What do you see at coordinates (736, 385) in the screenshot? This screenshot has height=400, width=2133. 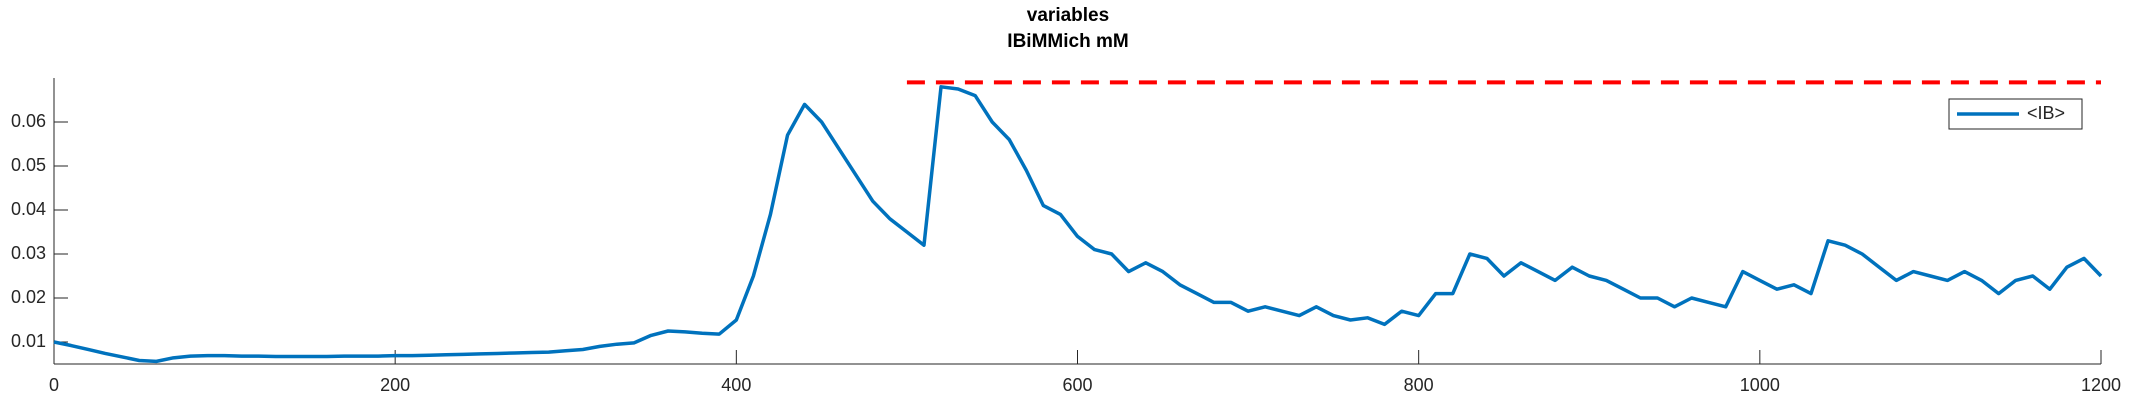 I see `x-tick-label: 400` at bounding box center [736, 385].